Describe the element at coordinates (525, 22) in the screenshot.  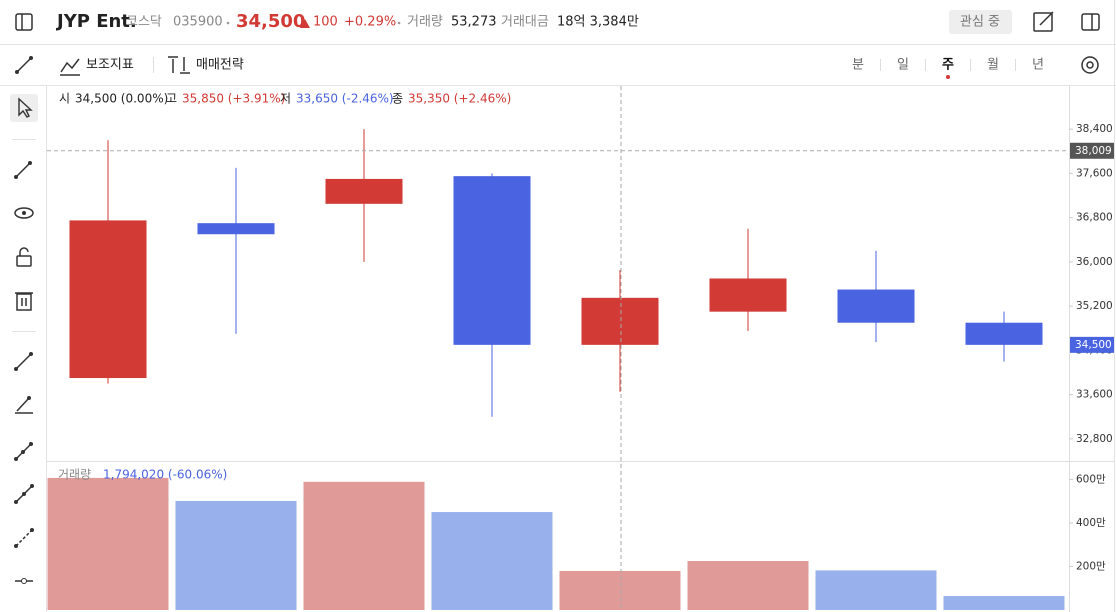
I see `amount-label: 거래대금` at that location.